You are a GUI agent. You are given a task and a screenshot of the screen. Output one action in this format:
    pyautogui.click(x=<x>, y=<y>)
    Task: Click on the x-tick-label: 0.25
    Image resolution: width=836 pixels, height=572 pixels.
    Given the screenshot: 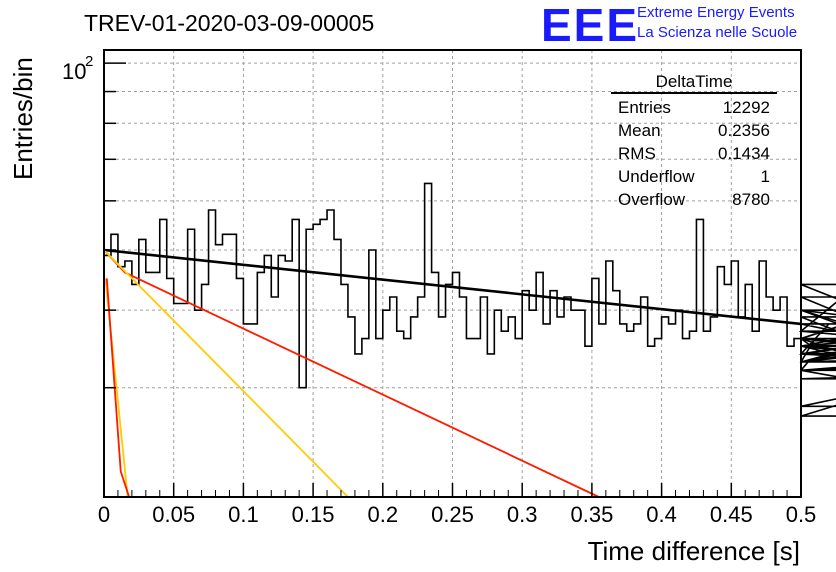 What is the action you would take?
    pyautogui.click(x=452, y=514)
    